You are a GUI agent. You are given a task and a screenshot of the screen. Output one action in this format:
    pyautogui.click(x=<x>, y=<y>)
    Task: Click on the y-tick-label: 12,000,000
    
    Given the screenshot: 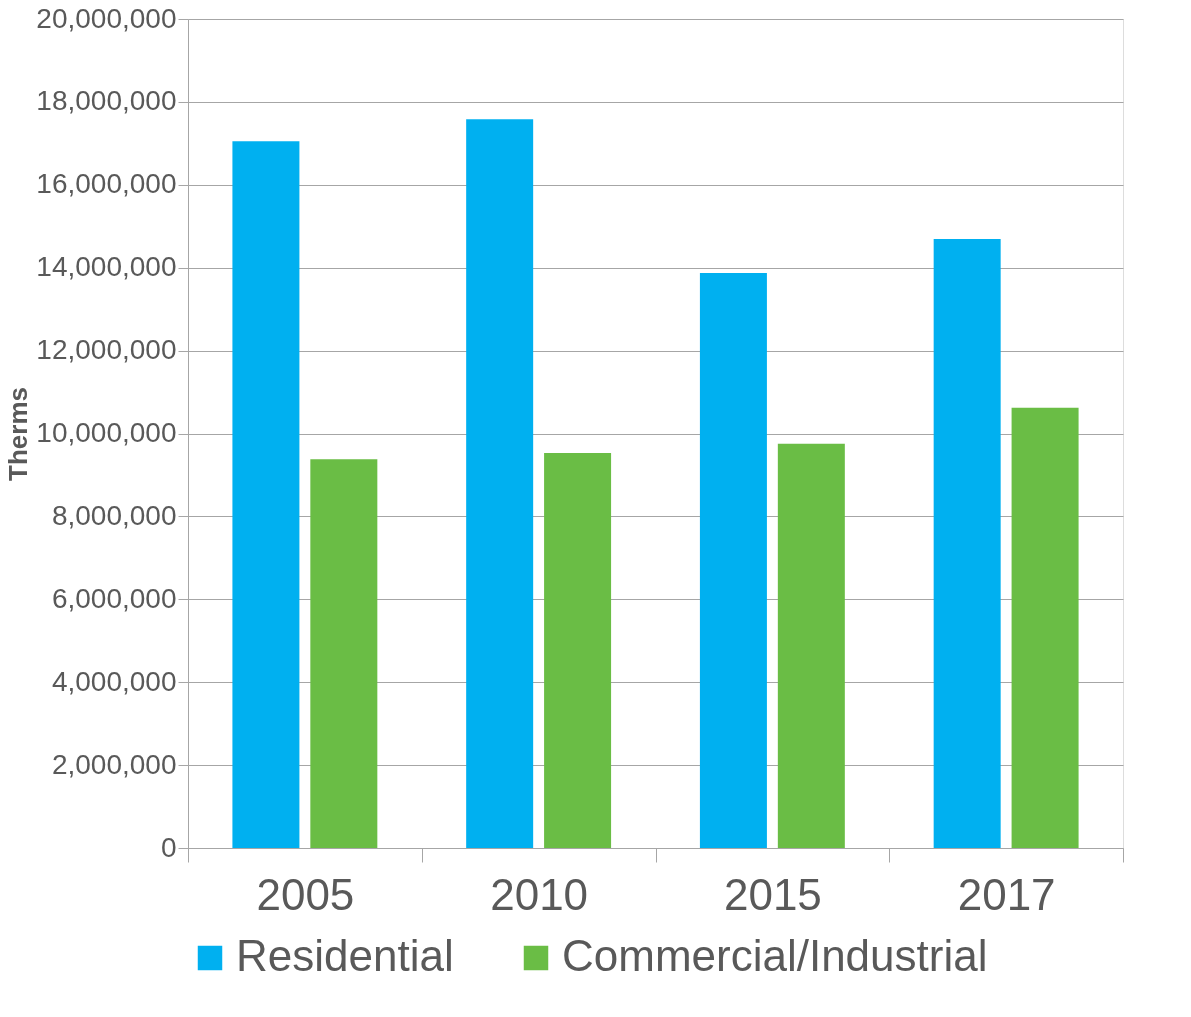 What is the action you would take?
    pyautogui.click(x=106, y=350)
    